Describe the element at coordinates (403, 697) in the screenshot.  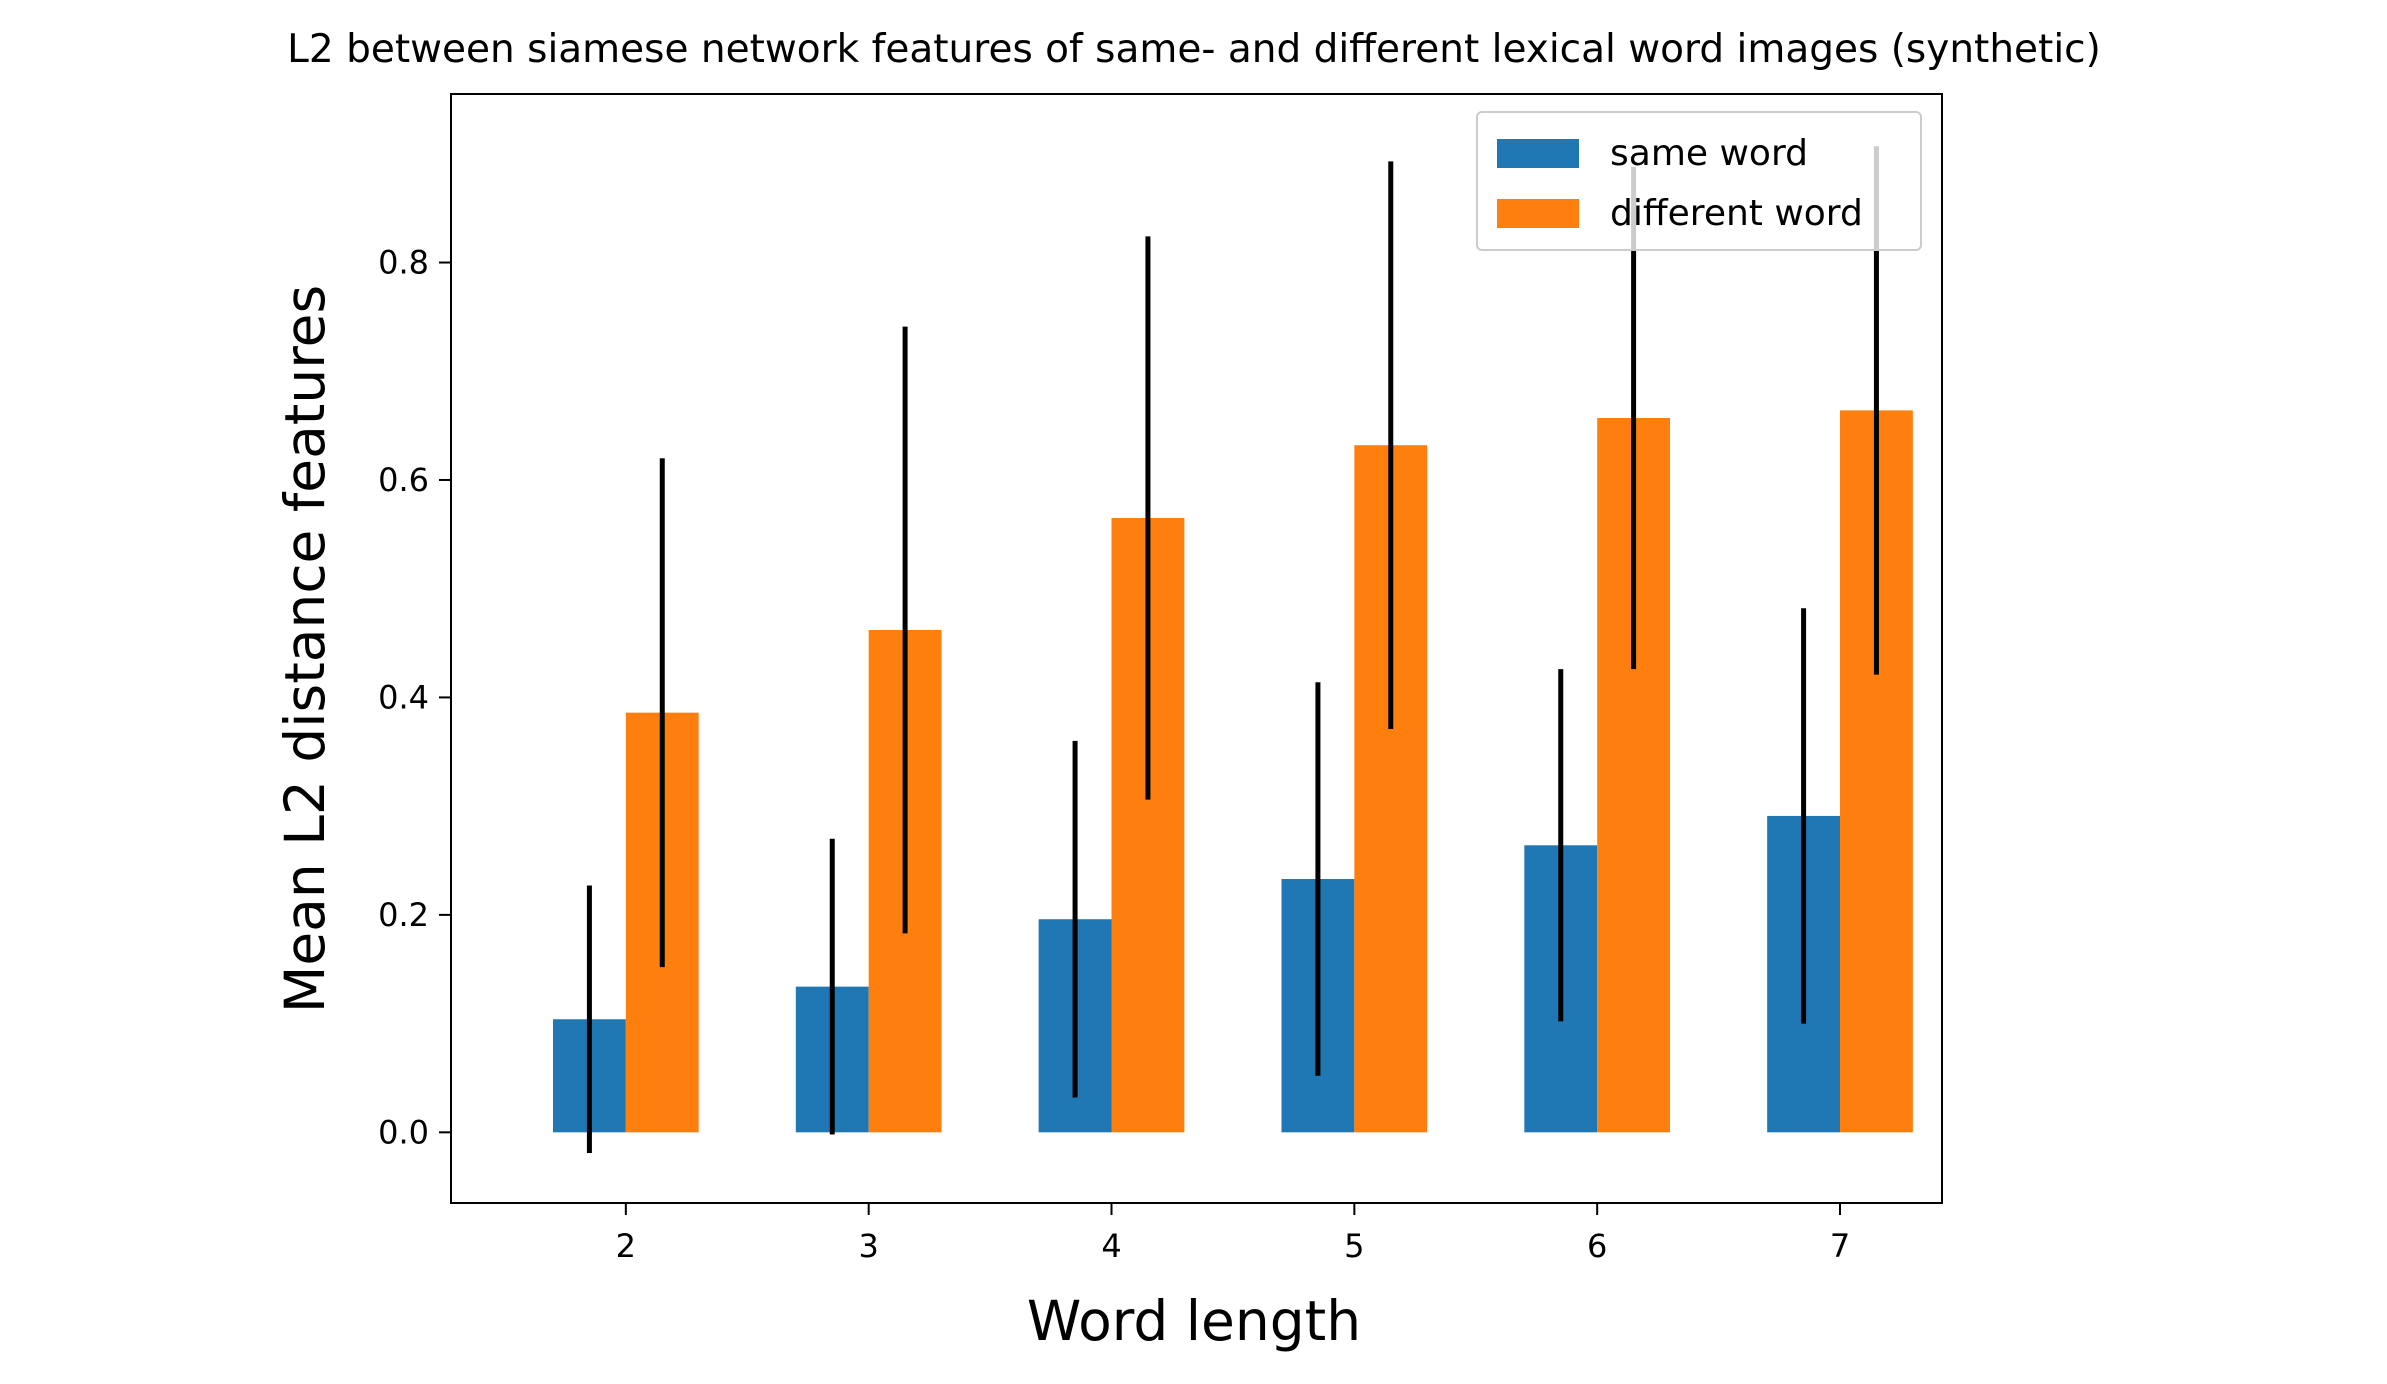
I see `y-tick-label: 0.4` at that location.